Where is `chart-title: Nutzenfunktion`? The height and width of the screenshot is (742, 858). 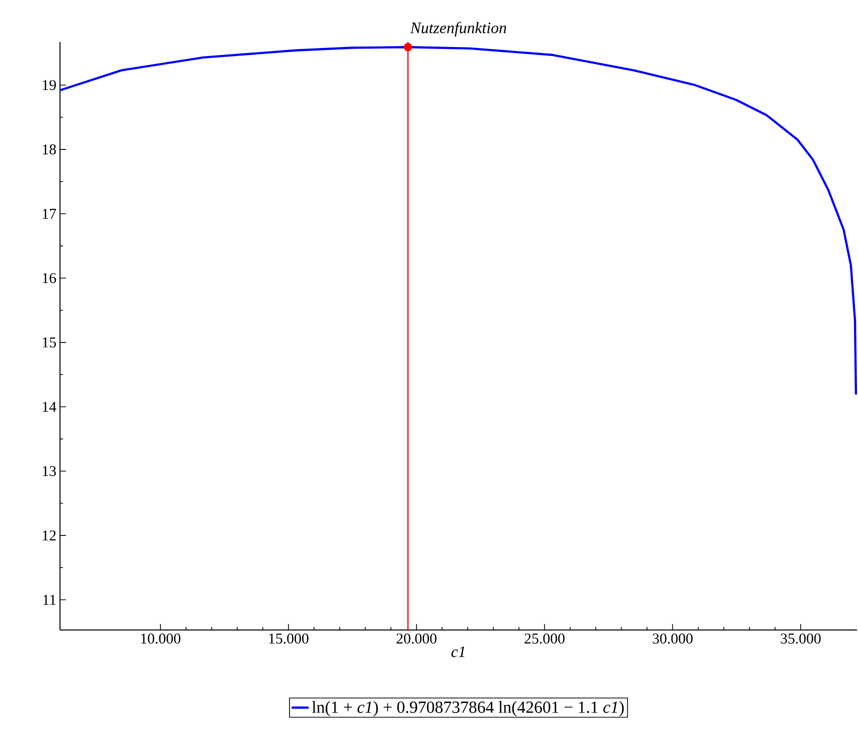
chart-title: Nutzenfunktion is located at coordinates (458, 29).